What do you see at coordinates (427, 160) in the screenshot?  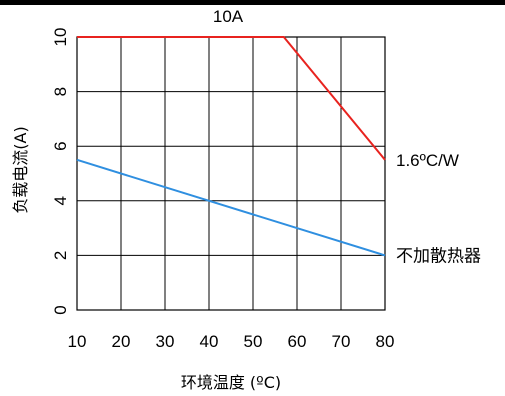 I see `series-label-0: 1.6ºC/W` at bounding box center [427, 160].